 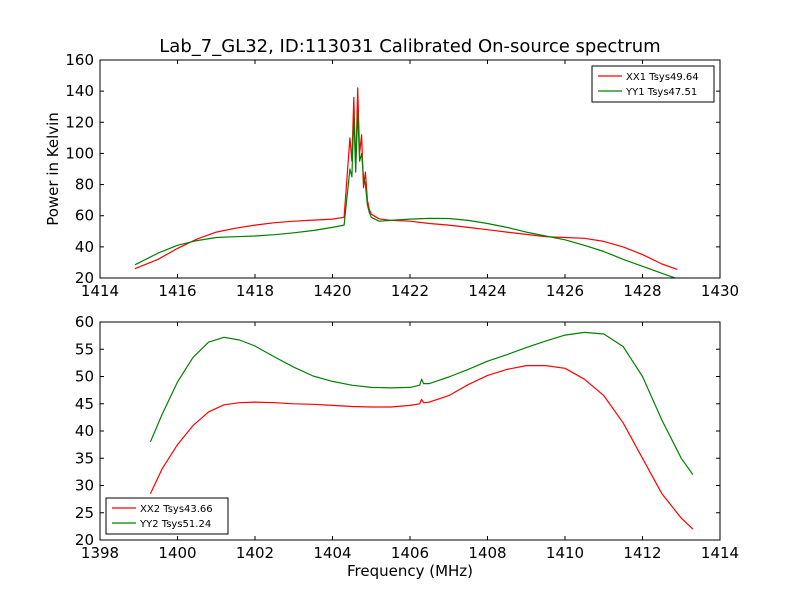 What do you see at coordinates (84, 278) in the screenshot?
I see `top-y-tick-label: 20` at bounding box center [84, 278].